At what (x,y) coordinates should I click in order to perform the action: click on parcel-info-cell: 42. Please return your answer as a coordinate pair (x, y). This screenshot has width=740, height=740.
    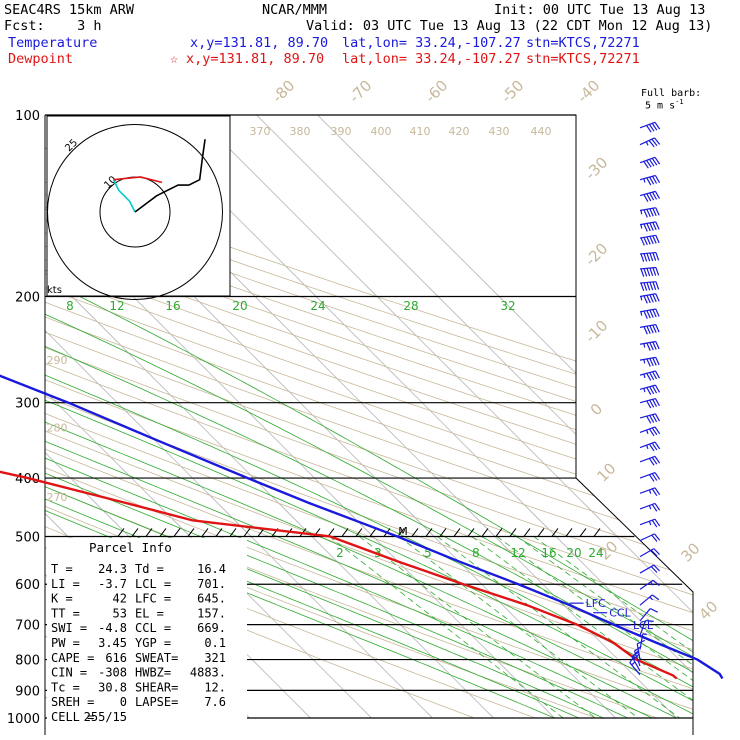
    Looking at the image, I should click on (120, 599).